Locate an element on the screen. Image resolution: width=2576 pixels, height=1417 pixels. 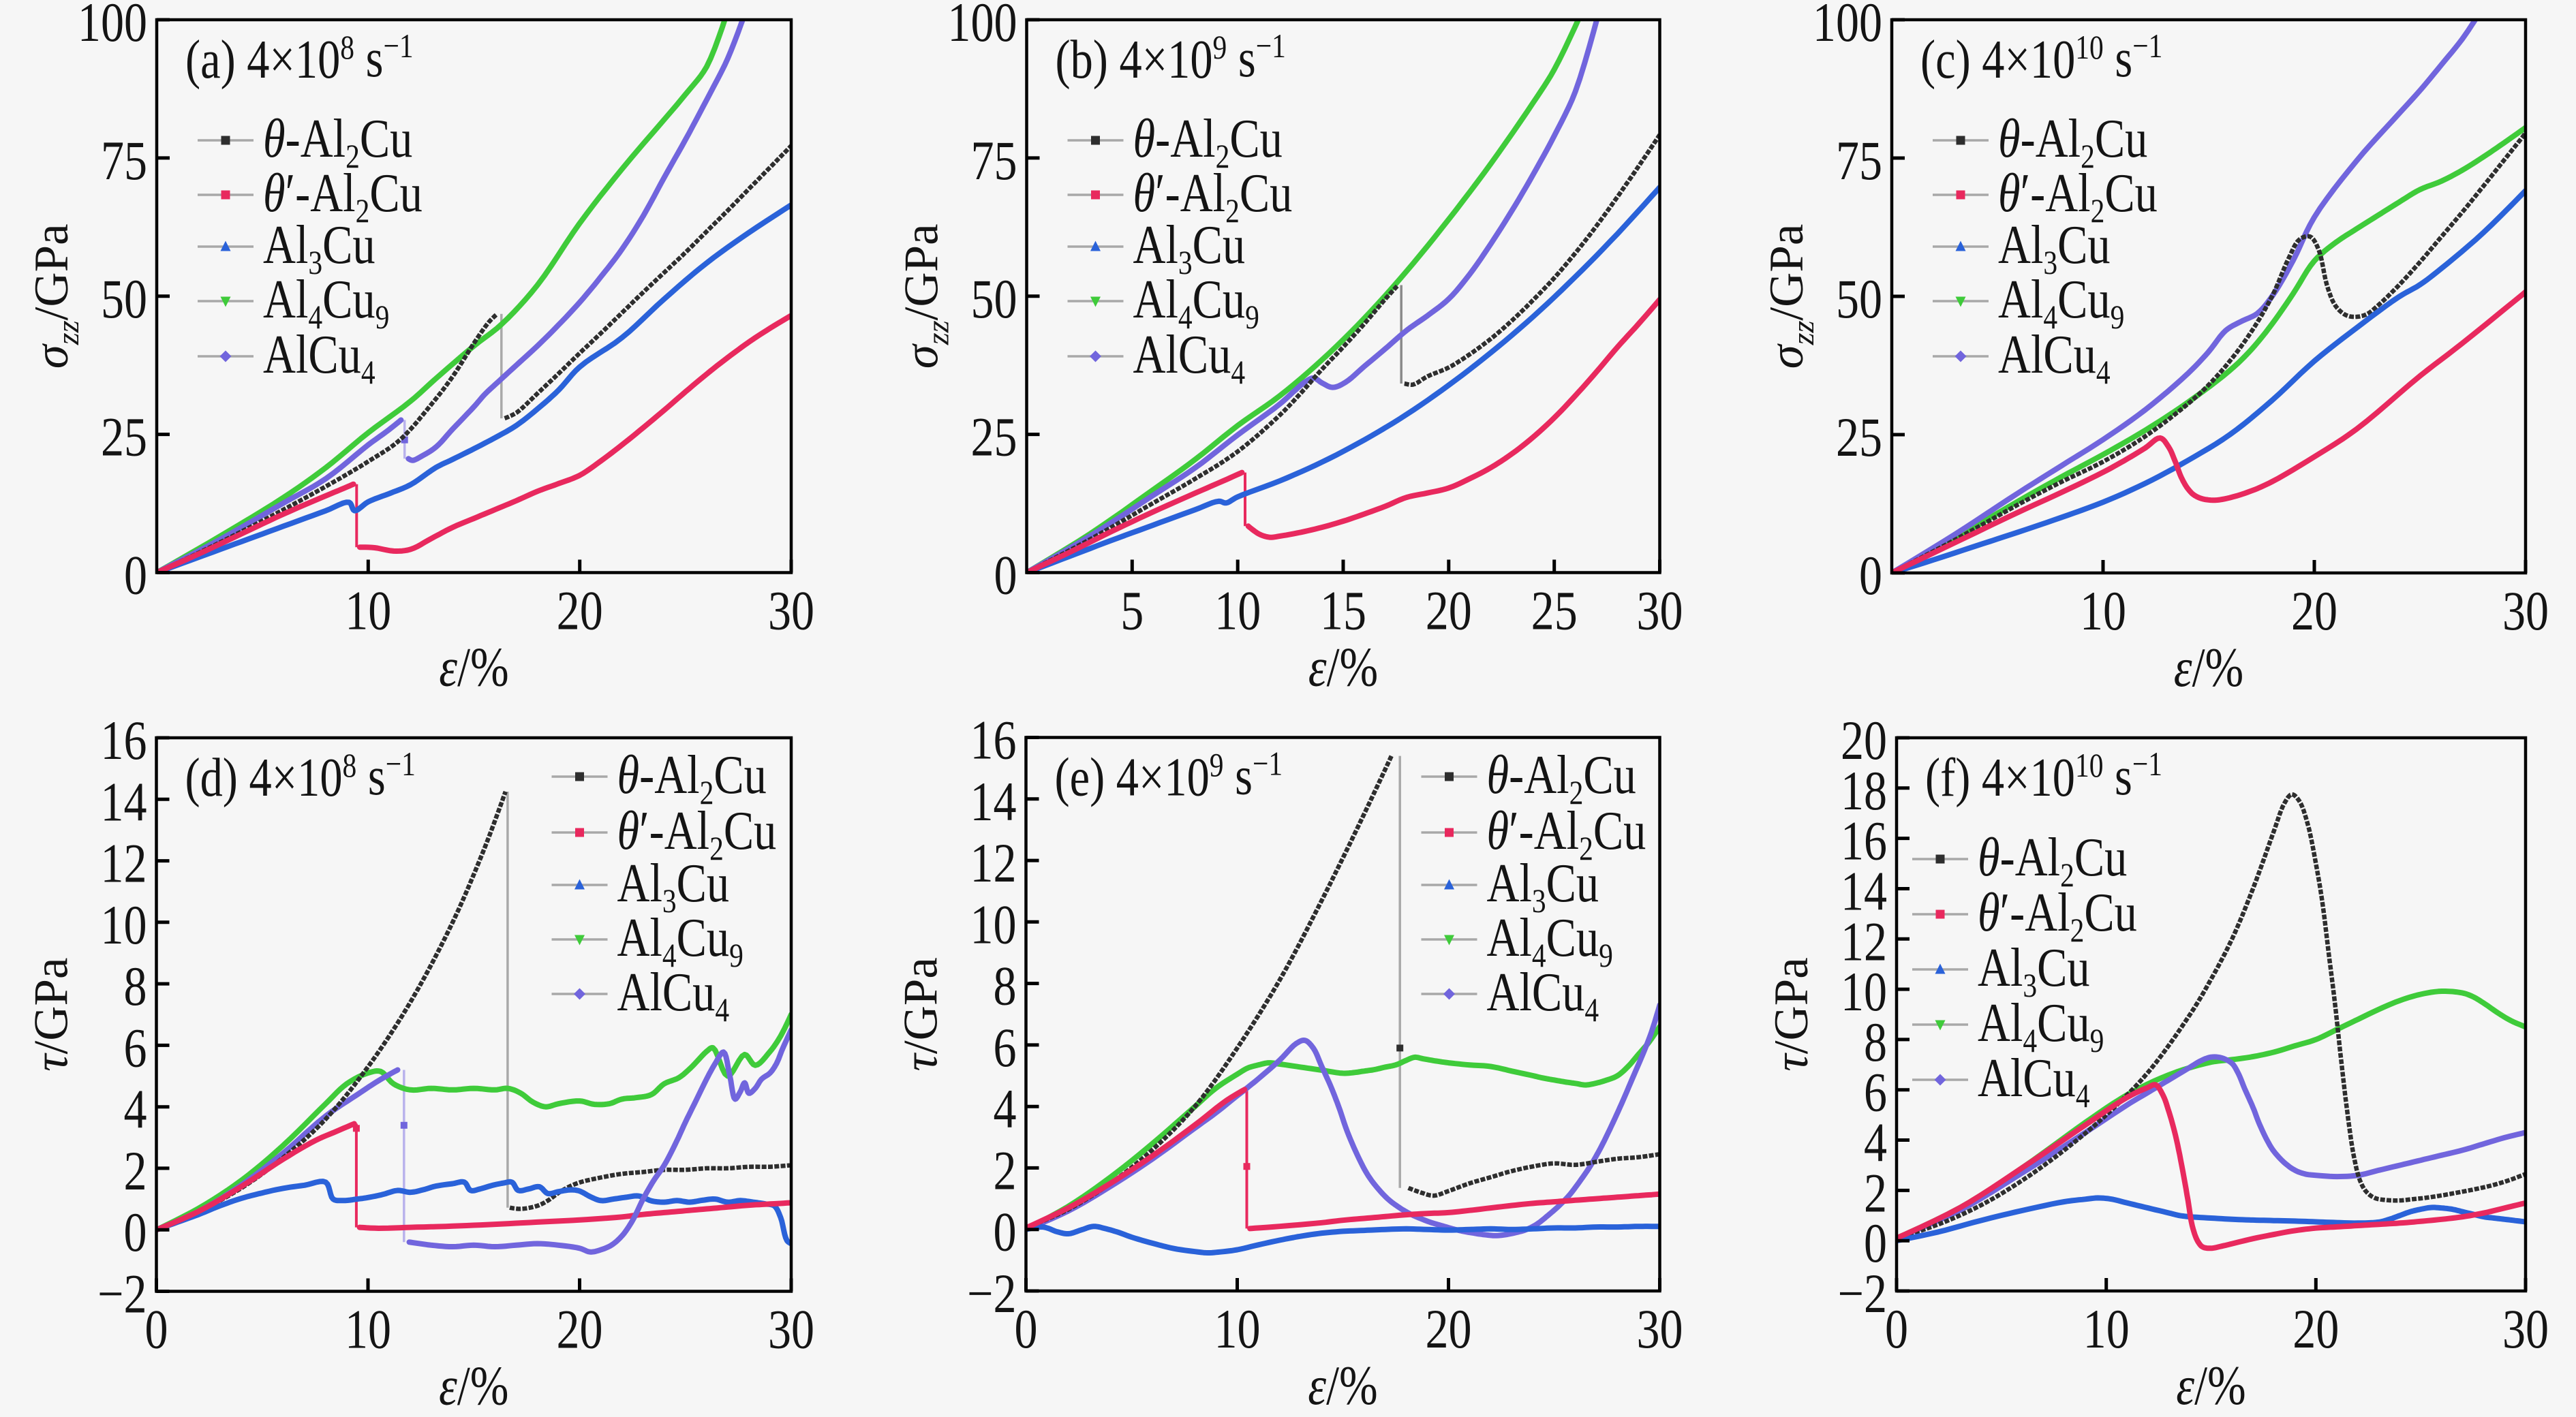
svg-text: (c) 4×1010 s−1 is located at coordinates (2041, 58).